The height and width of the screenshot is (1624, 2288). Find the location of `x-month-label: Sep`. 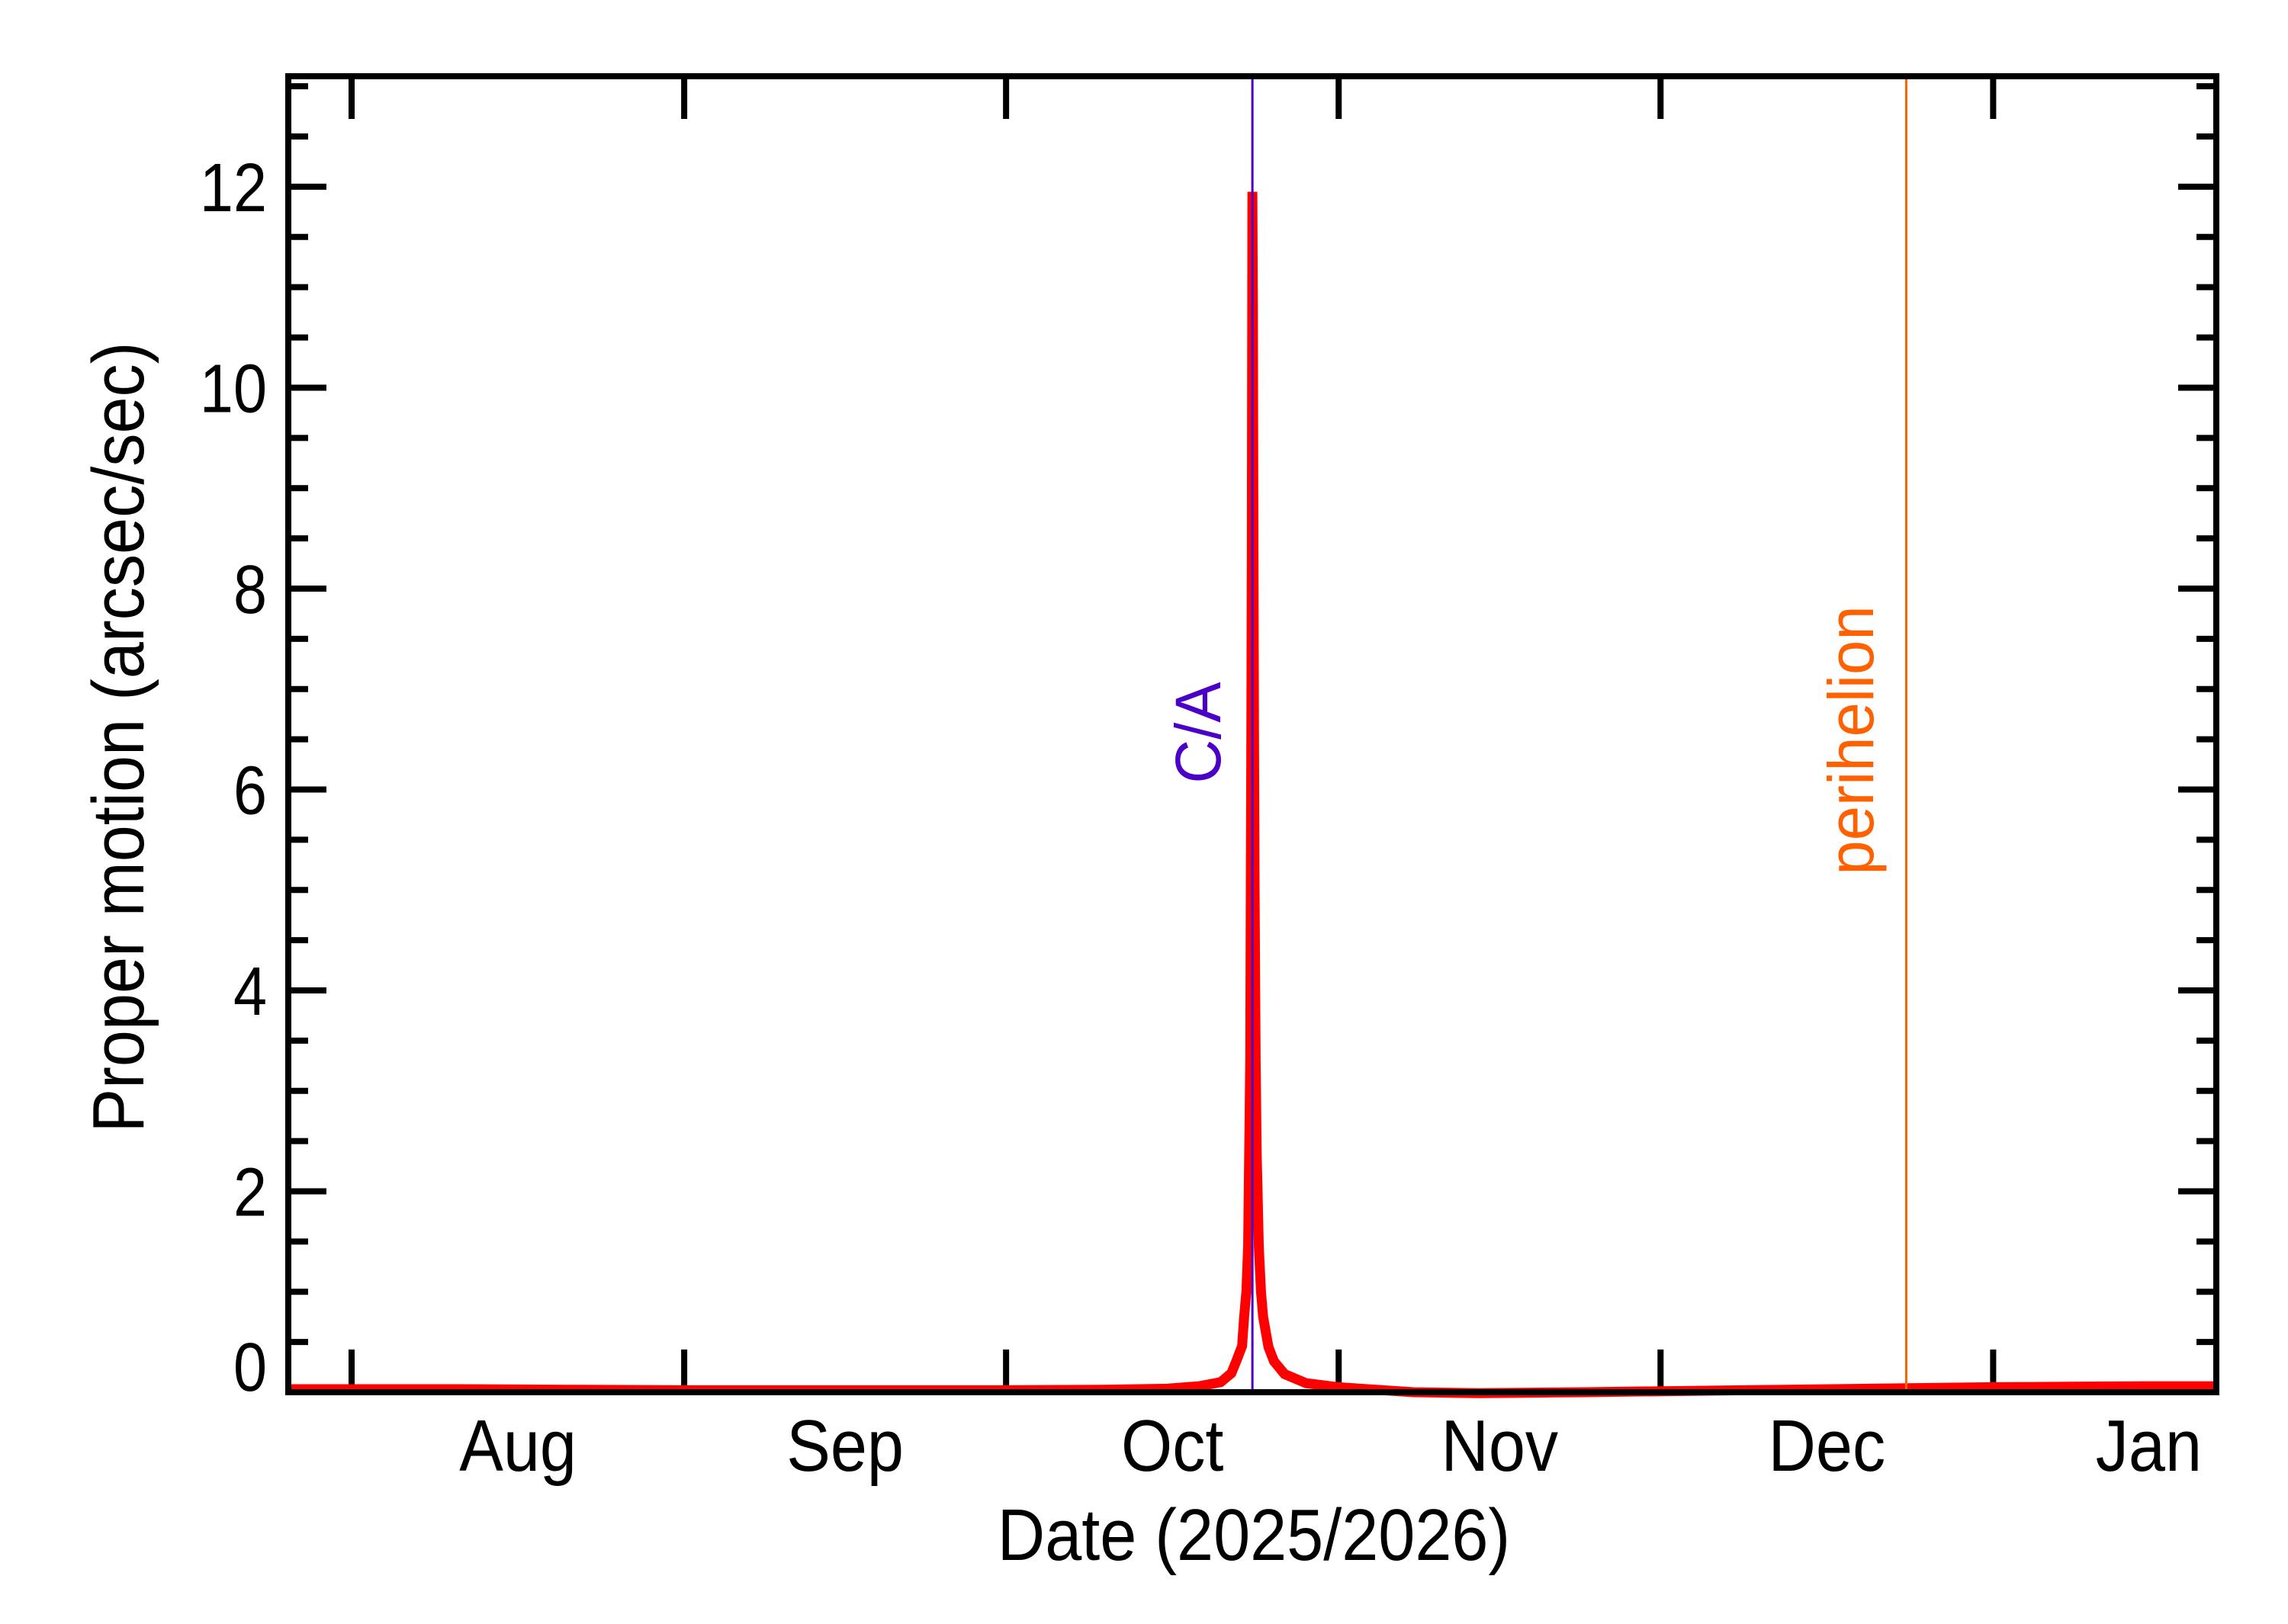

x-month-label: Sep is located at coordinates (845, 1446).